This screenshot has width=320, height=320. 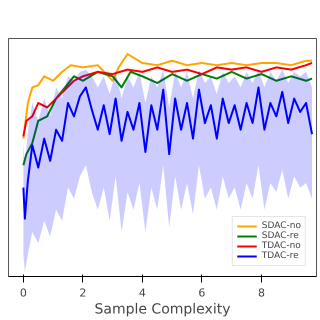 What do you see at coordinates (281, 226) in the screenshot?
I see `legend-label: SDAC-no` at bounding box center [281, 226].